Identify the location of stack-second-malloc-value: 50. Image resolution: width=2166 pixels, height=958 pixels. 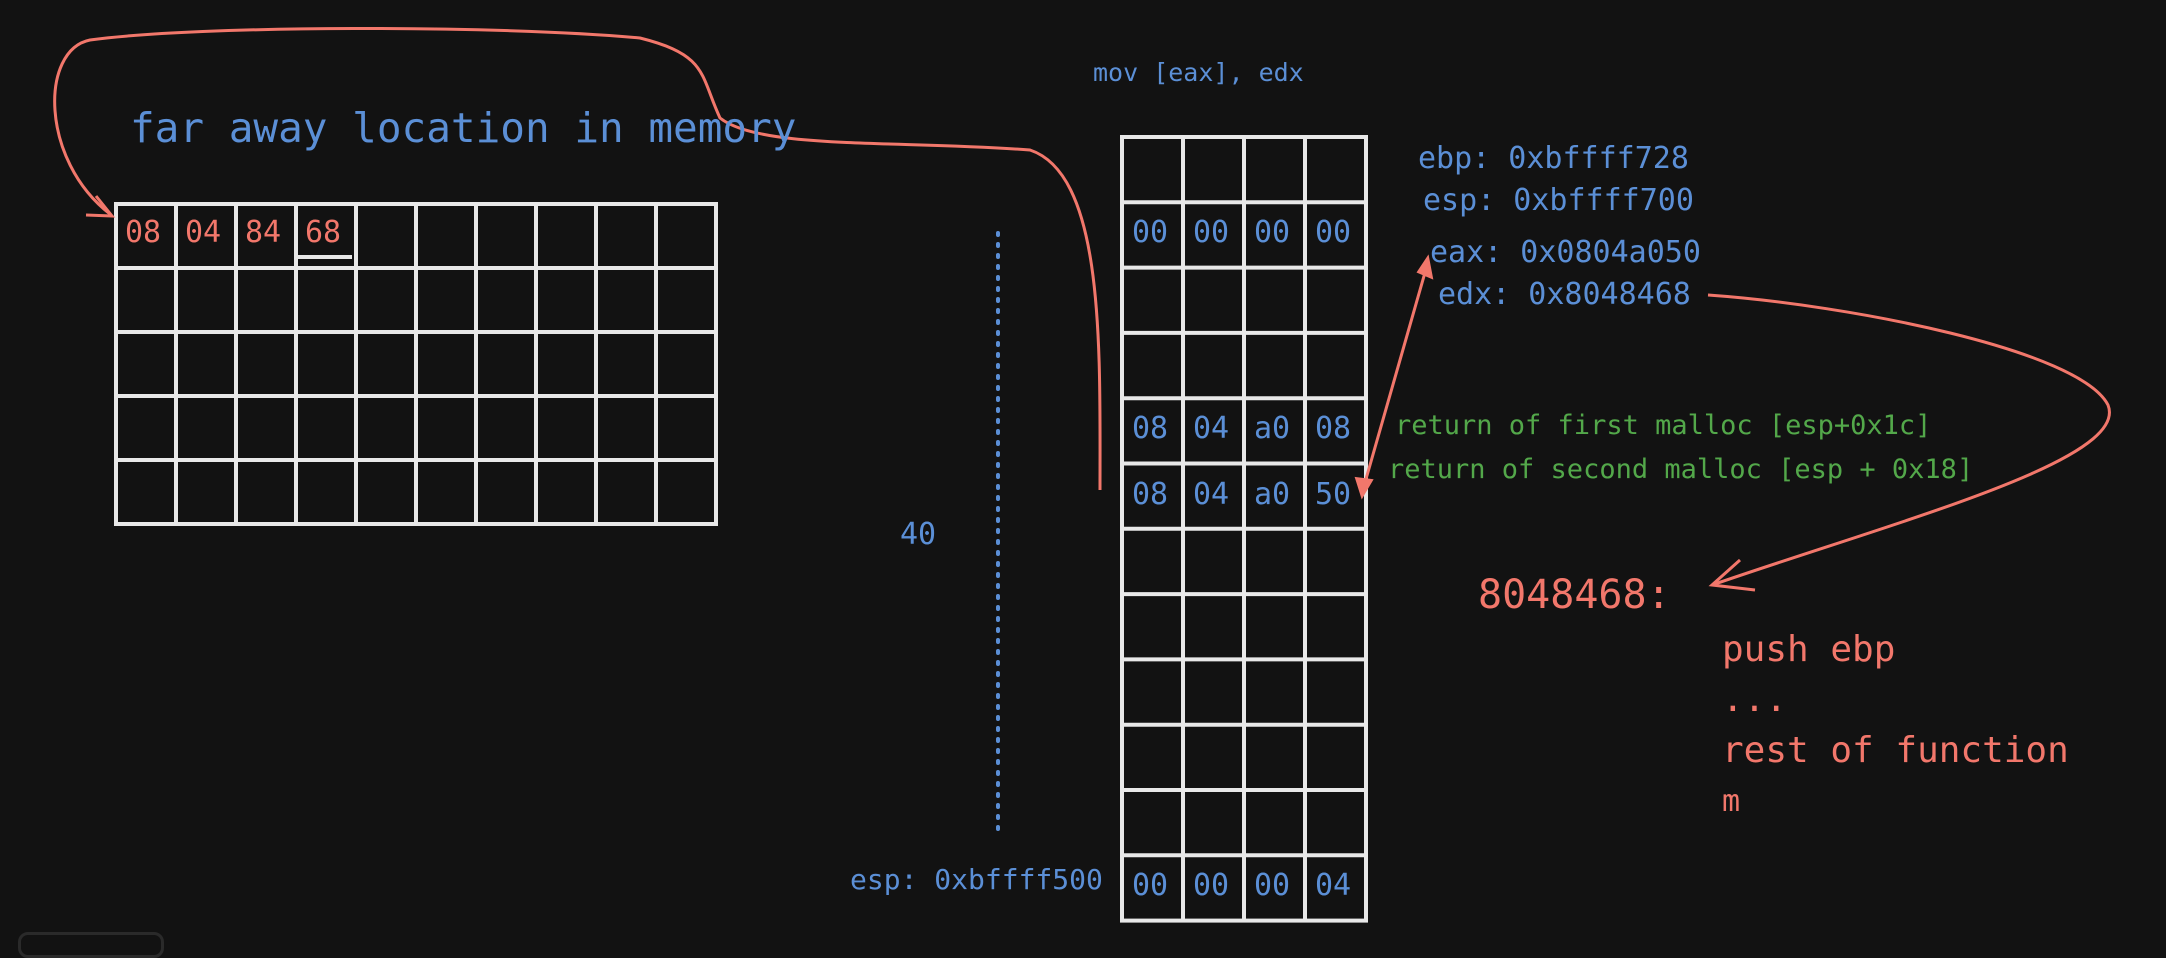
(1333, 494).